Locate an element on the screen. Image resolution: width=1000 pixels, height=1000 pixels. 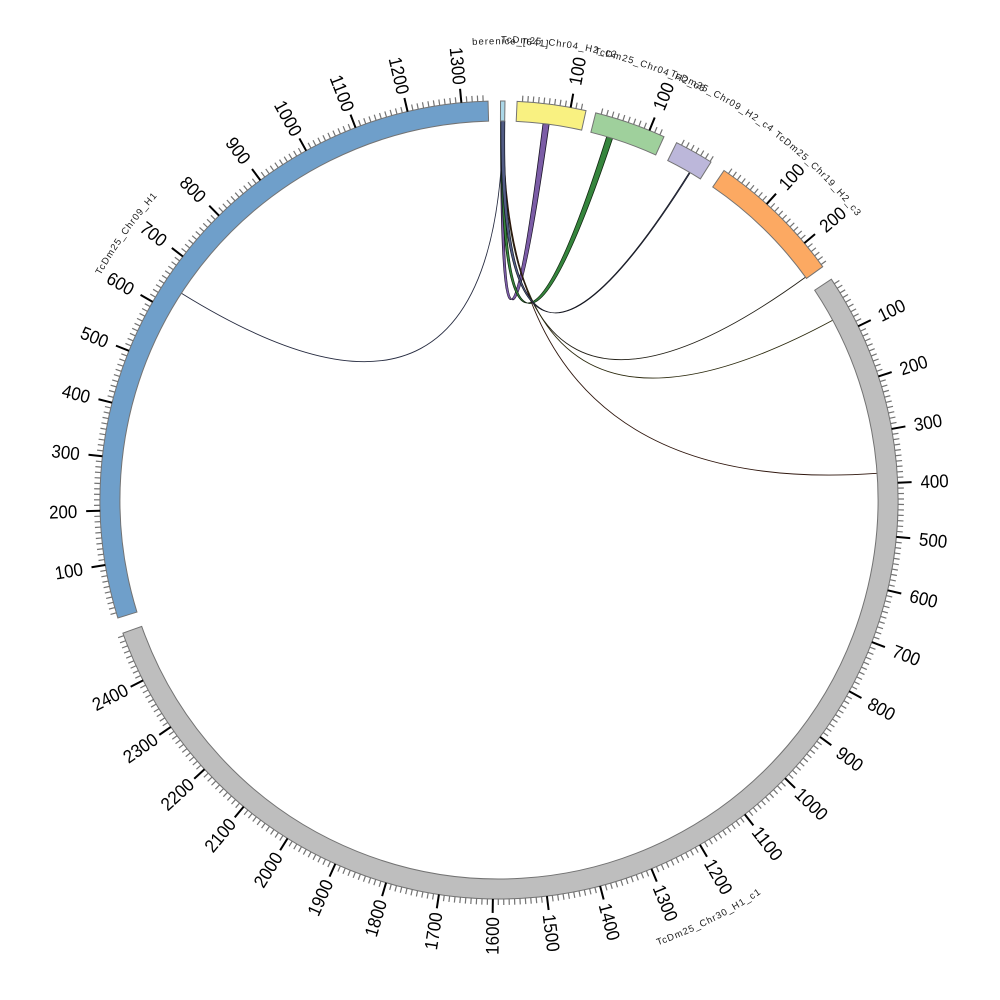
svg-text: 500 is located at coordinates (933, 541).